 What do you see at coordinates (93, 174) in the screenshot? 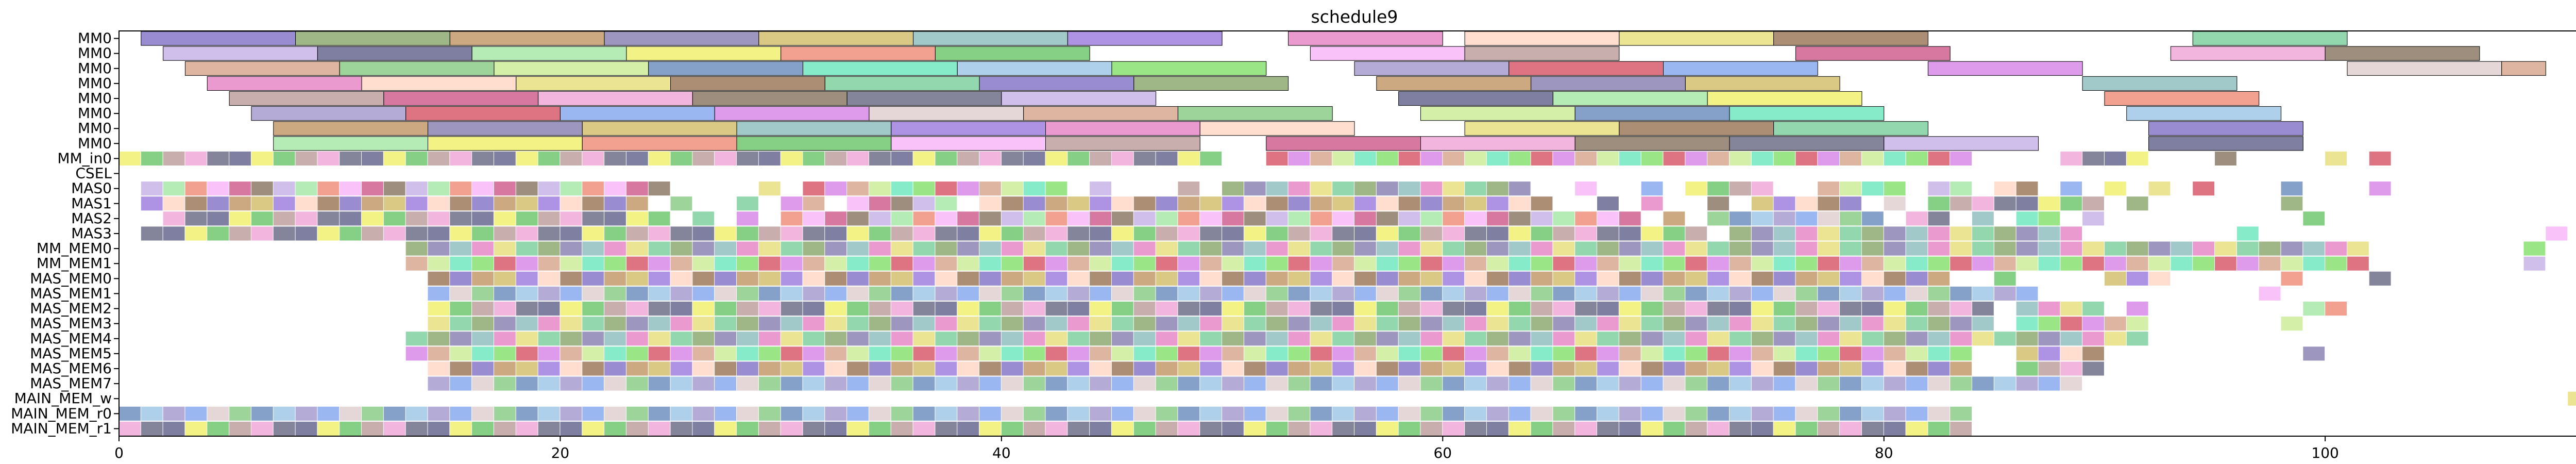
I see `y-tick-label: CSEL` at bounding box center [93, 174].